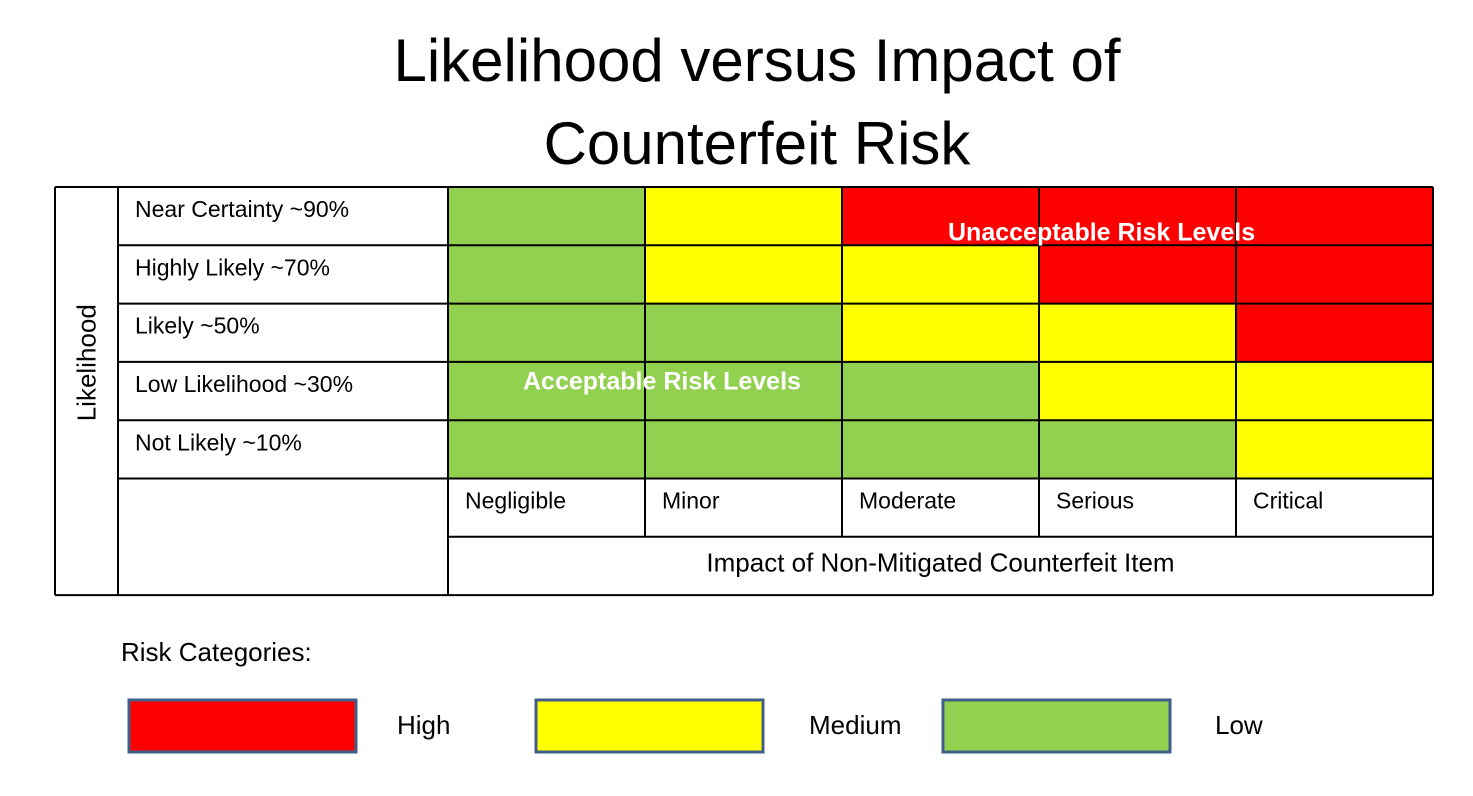 Image resolution: width=1473 pixels, height=796 pixels. I want to click on annotation: Acceptable Risk Levels, so click(662, 382).